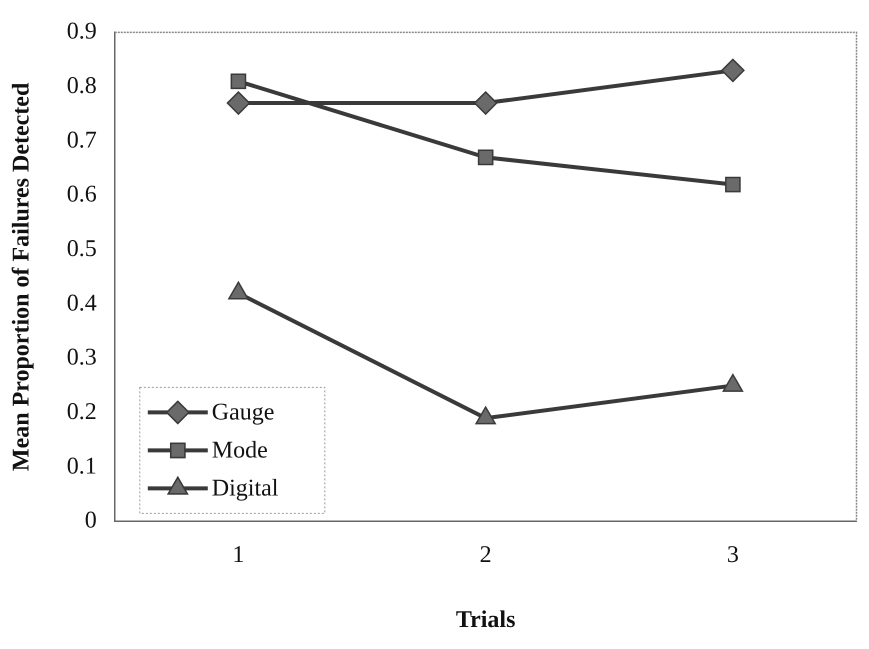 This screenshot has width=869, height=649. What do you see at coordinates (81, 466) in the screenshot?
I see `y-tick-label: 0.1` at bounding box center [81, 466].